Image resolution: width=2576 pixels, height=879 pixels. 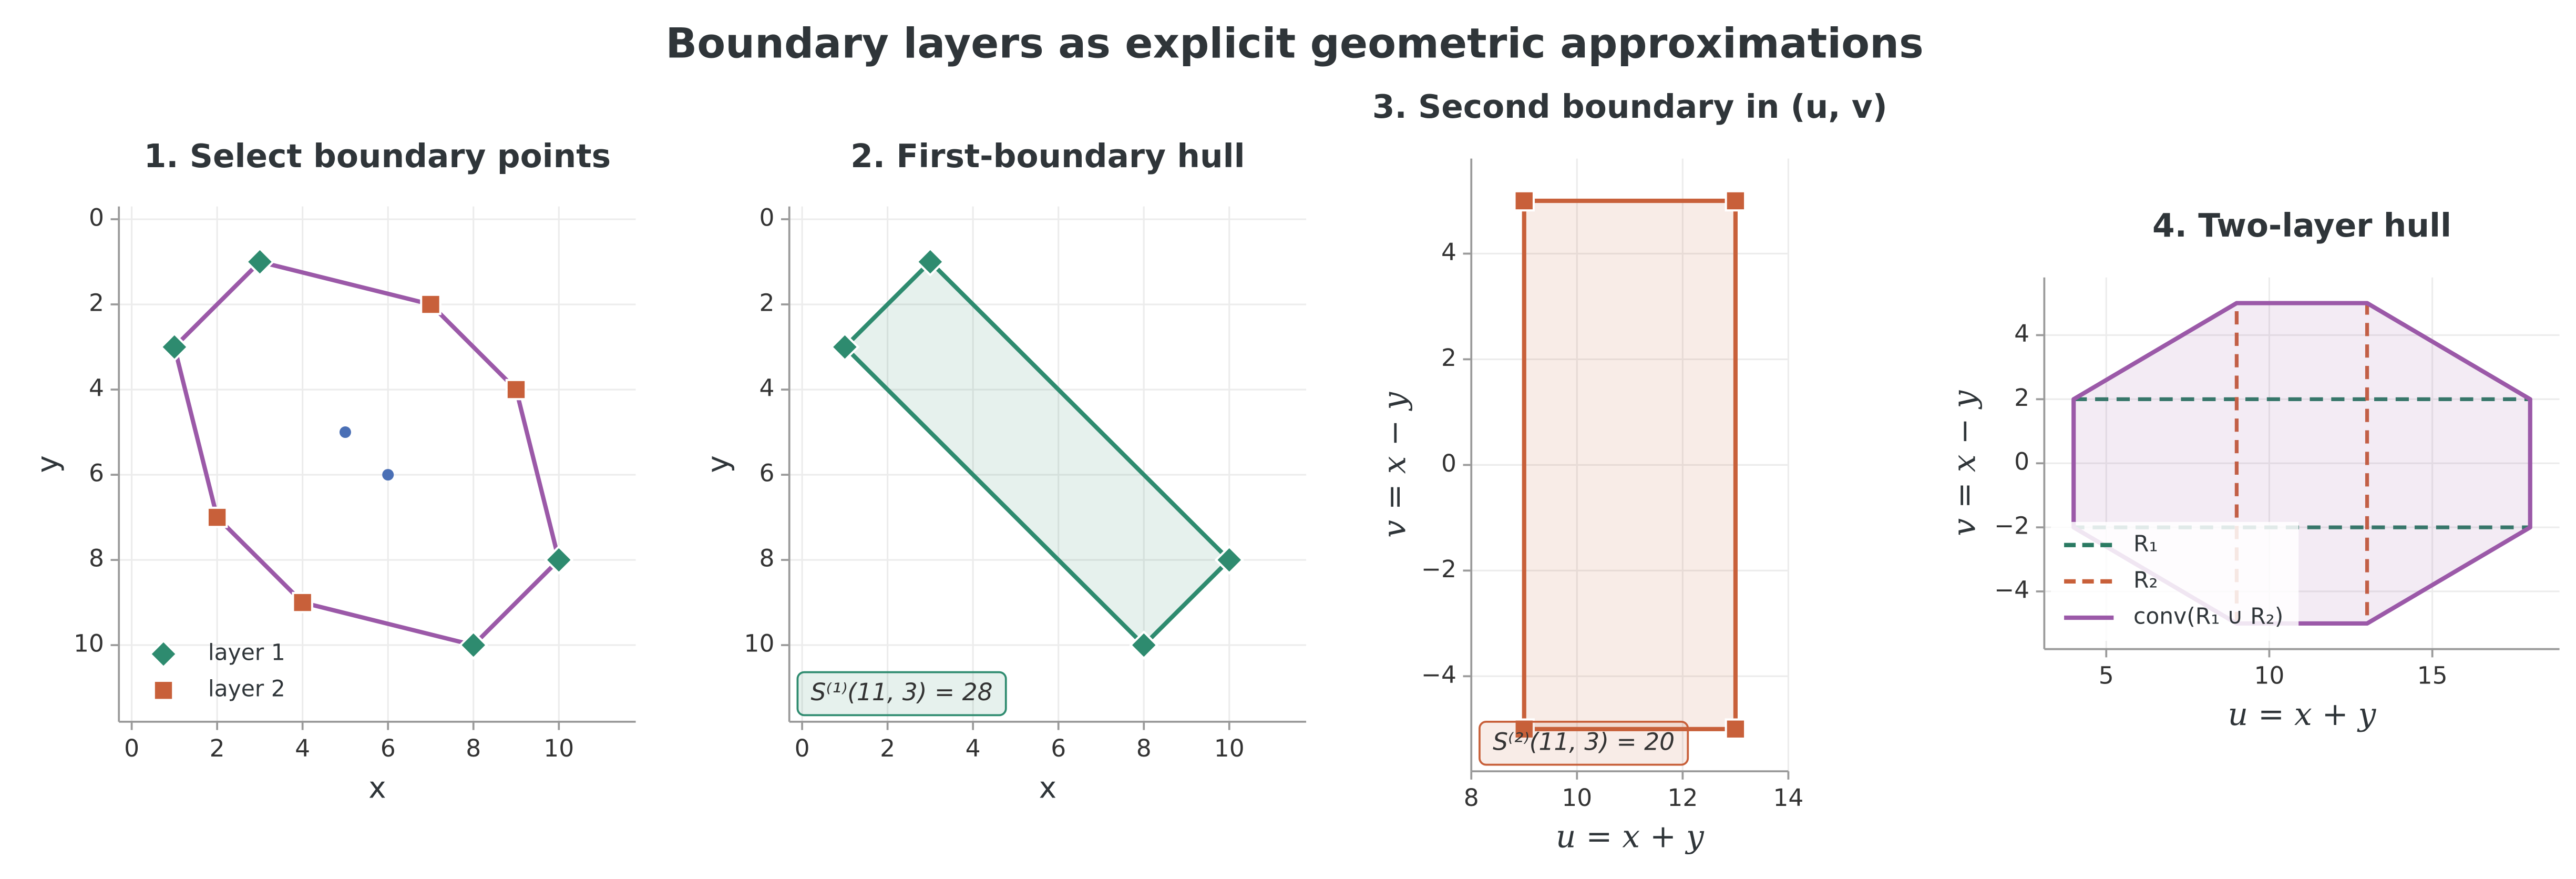 What do you see at coordinates (2301, 225) in the screenshot?
I see `panel-title: 4. Two-layer hull` at bounding box center [2301, 225].